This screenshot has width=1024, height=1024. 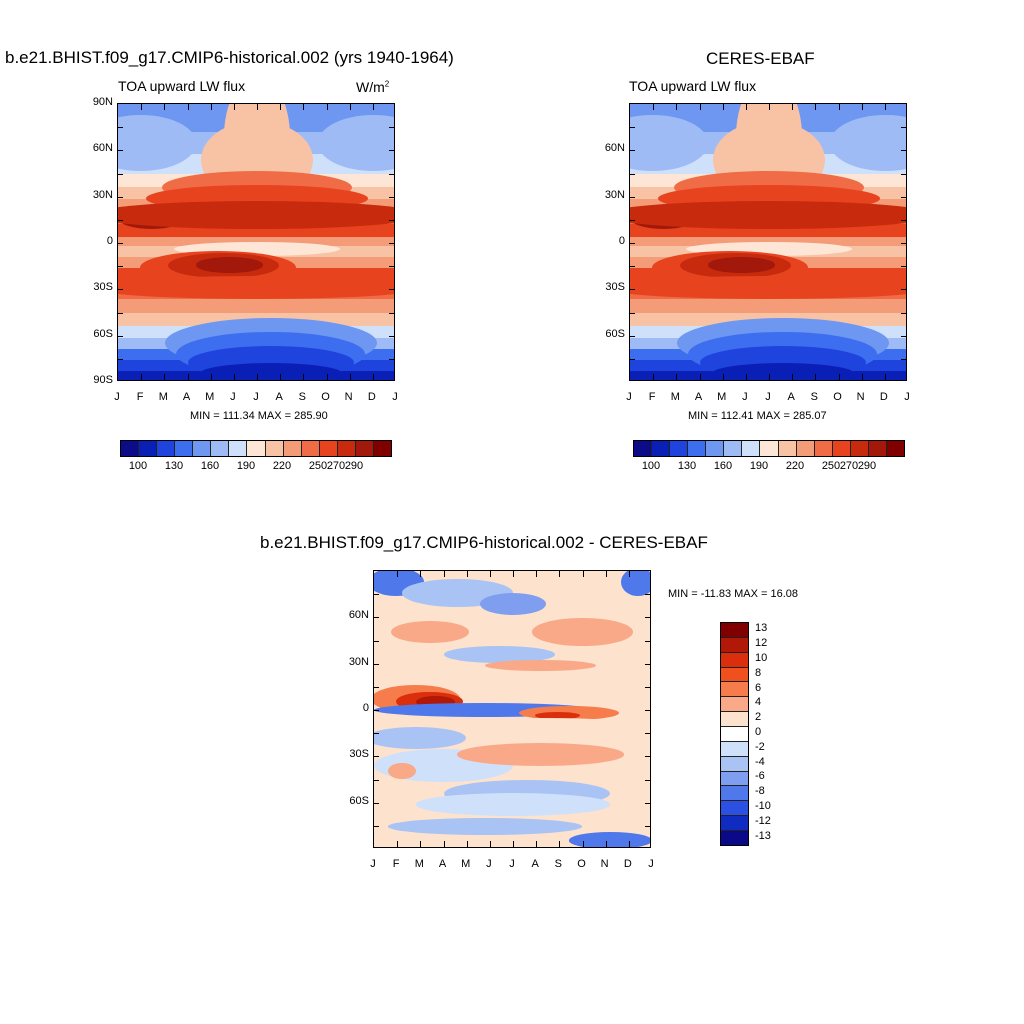 What do you see at coordinates (849, 466) in the screenshot?
I see `colorbar-label: 270` at bounding box center [849, 466].